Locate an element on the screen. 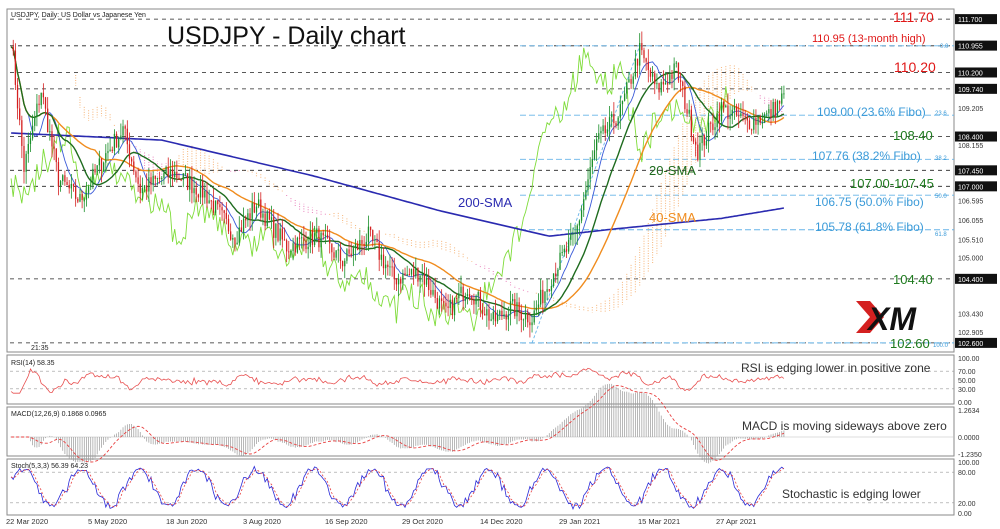 The width and height of the screenshot is (1000, 529). fibo-tag-50: 50.0 is located at coordinates (941, 197).